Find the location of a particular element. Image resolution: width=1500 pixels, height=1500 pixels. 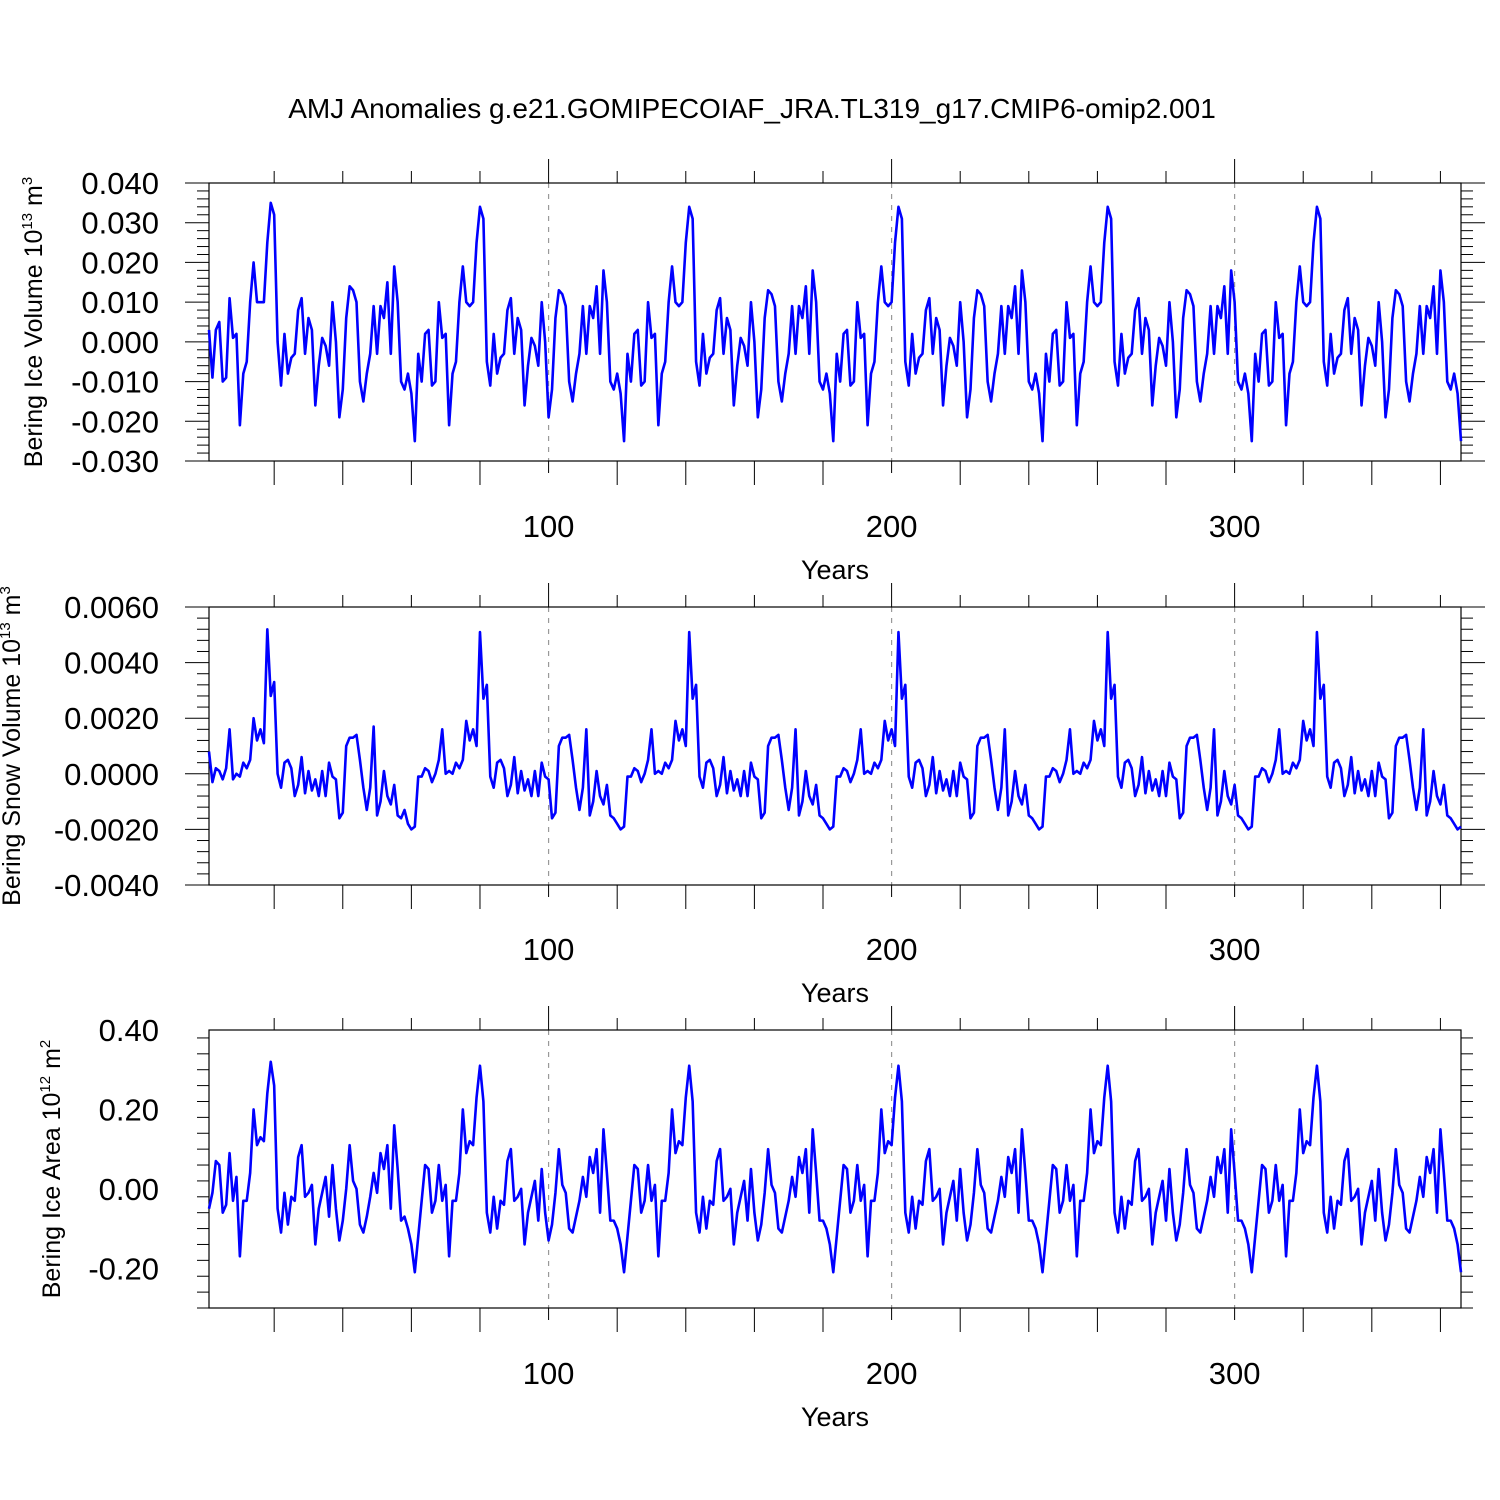

y-tick-label: 0.20 is located at coordinates (129, 1109).